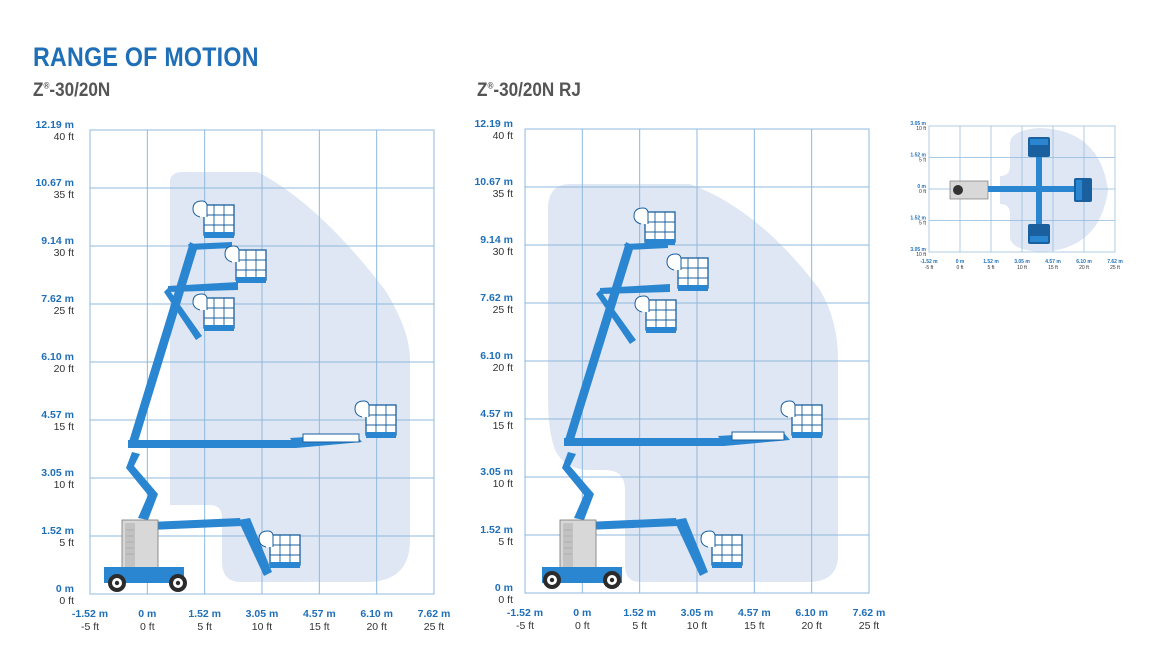  I want to click on x-tick-label-ft: 0 ft, so click(147, 627).